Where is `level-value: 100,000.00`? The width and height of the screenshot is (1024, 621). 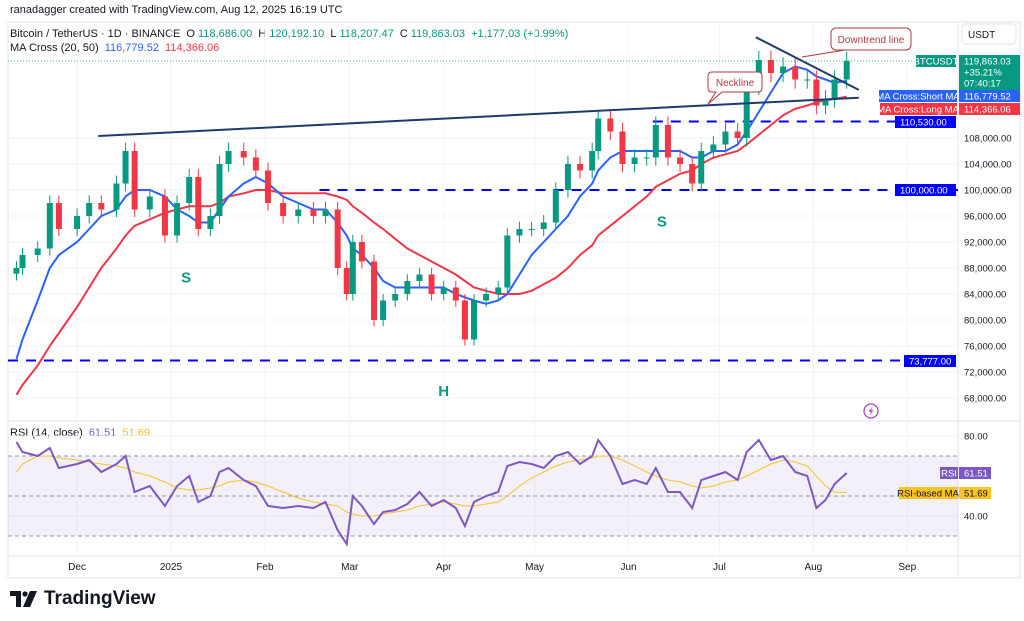 level-value: 100,000.00 is located at coordinates (924, 191).